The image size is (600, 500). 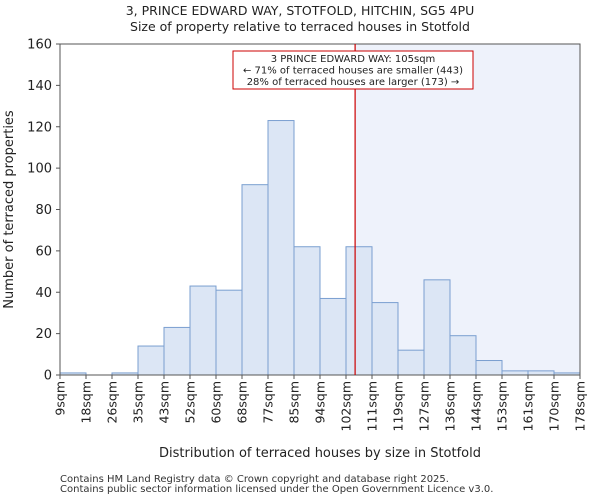 I want to click on x-tick-label: 178sqm, so click(x=580, y=406).